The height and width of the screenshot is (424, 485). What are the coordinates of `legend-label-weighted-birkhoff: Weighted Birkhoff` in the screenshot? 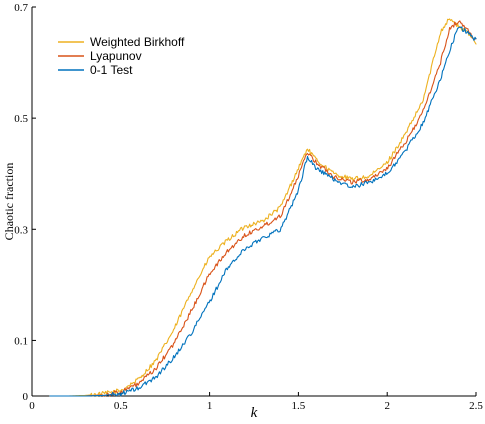 It's located at (137, 42).